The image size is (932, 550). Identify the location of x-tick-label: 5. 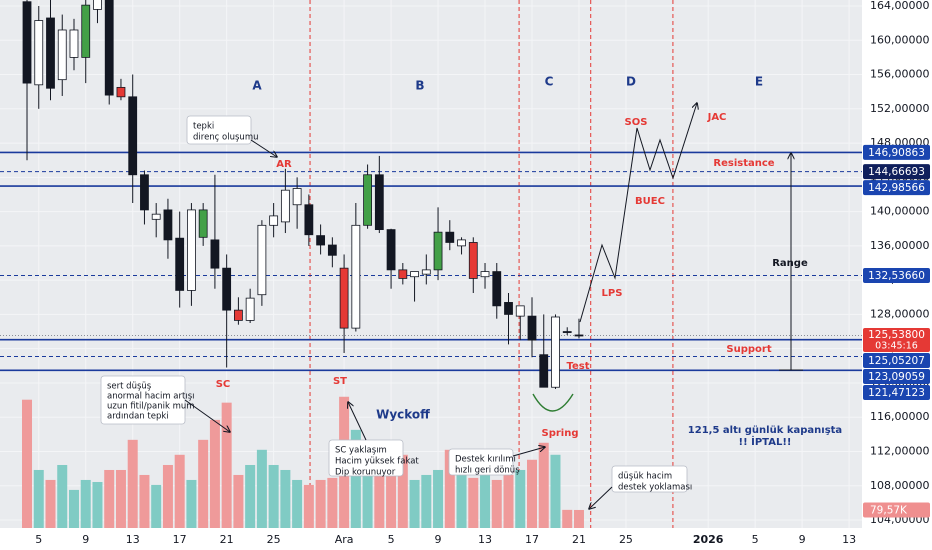
(391, 539).